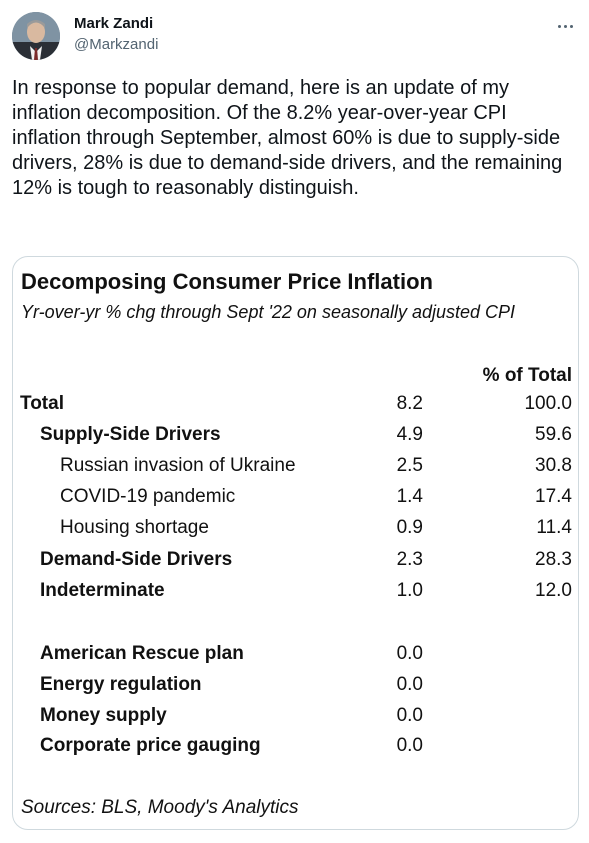 The height and width of the screenshot is (843, 589). I want to click on table-row: Housing shortage 0.9 11.4, so click(295, 531).